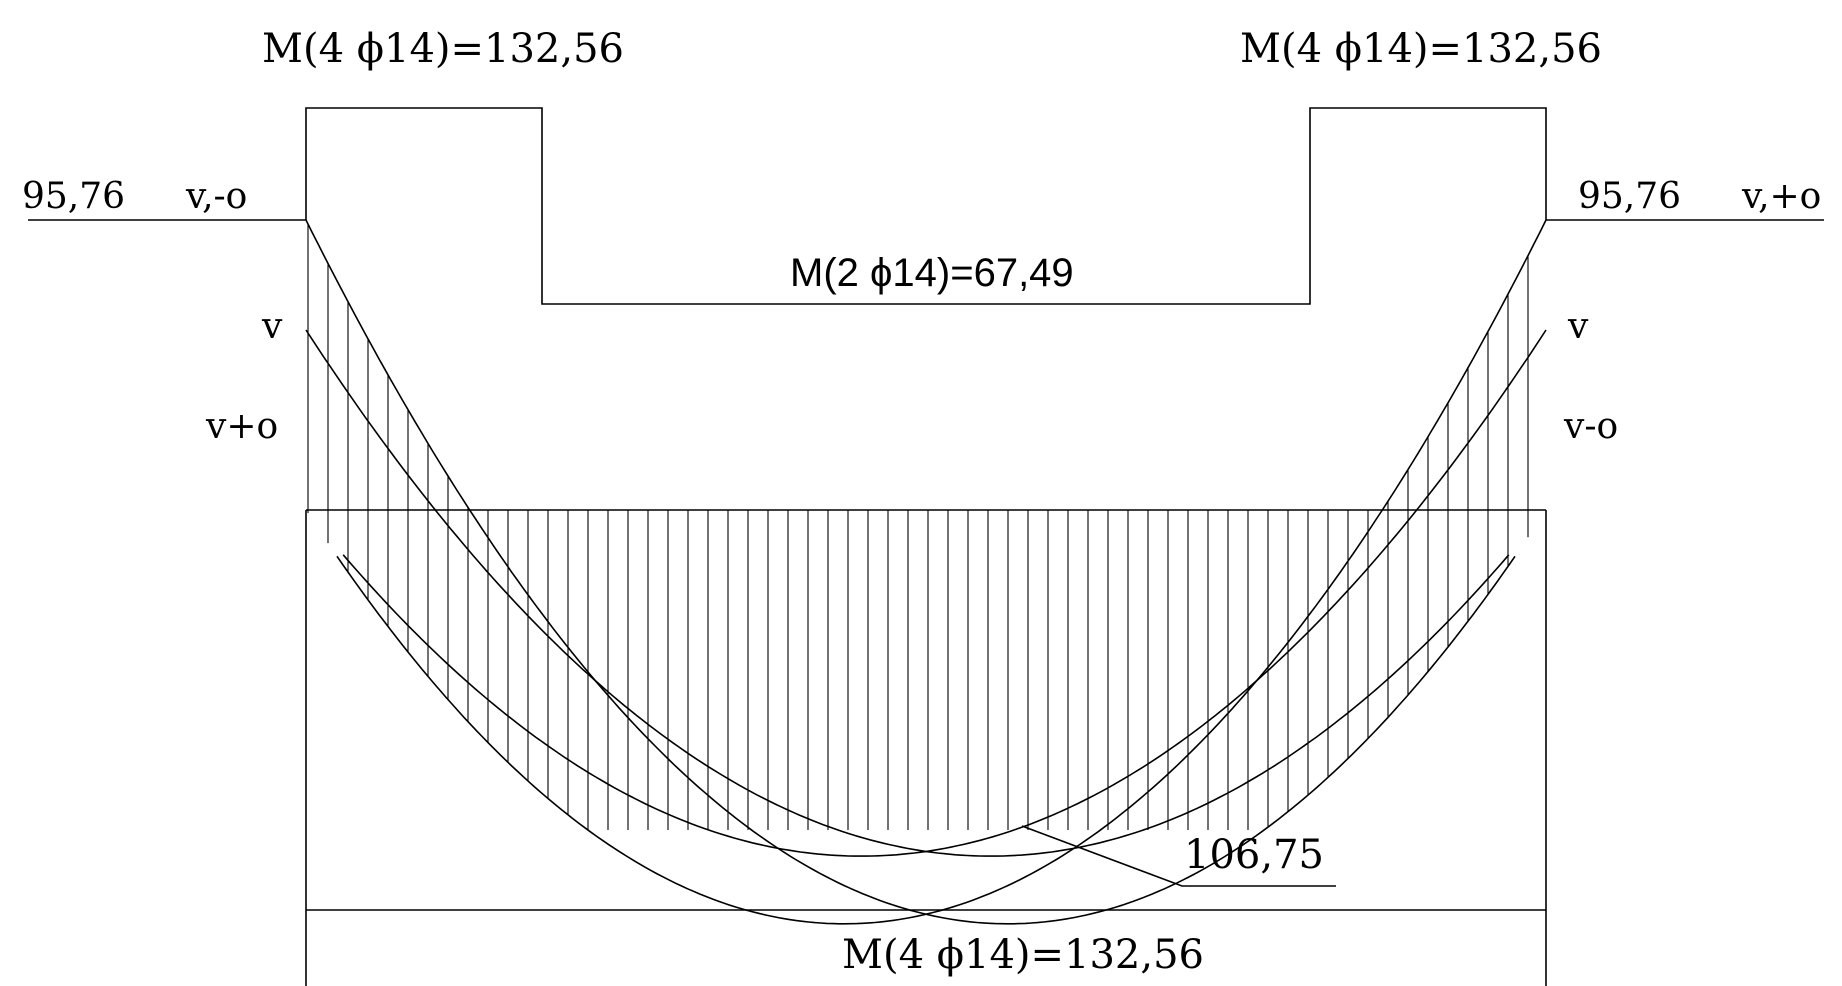 This screenshot has height=986, width=1842. Describe the element at coordinates (1178, 856) in the screenshot. I see `max-moment-leader` at that location.